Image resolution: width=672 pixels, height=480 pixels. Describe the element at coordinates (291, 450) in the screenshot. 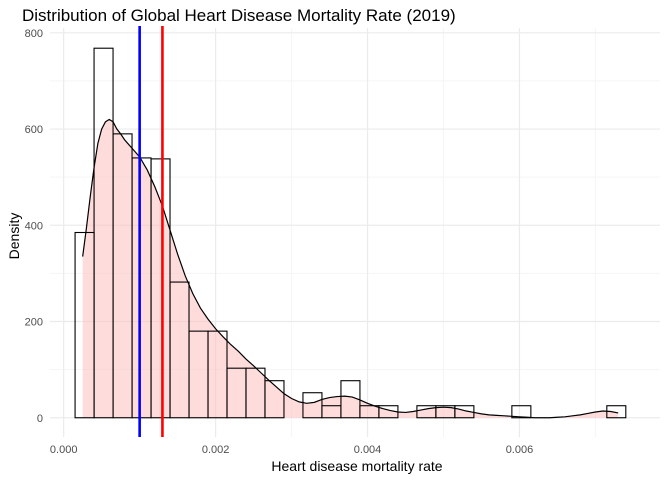

I see `x-axis-ticks: 0.000 0.002 0.004 0.006` at that location.